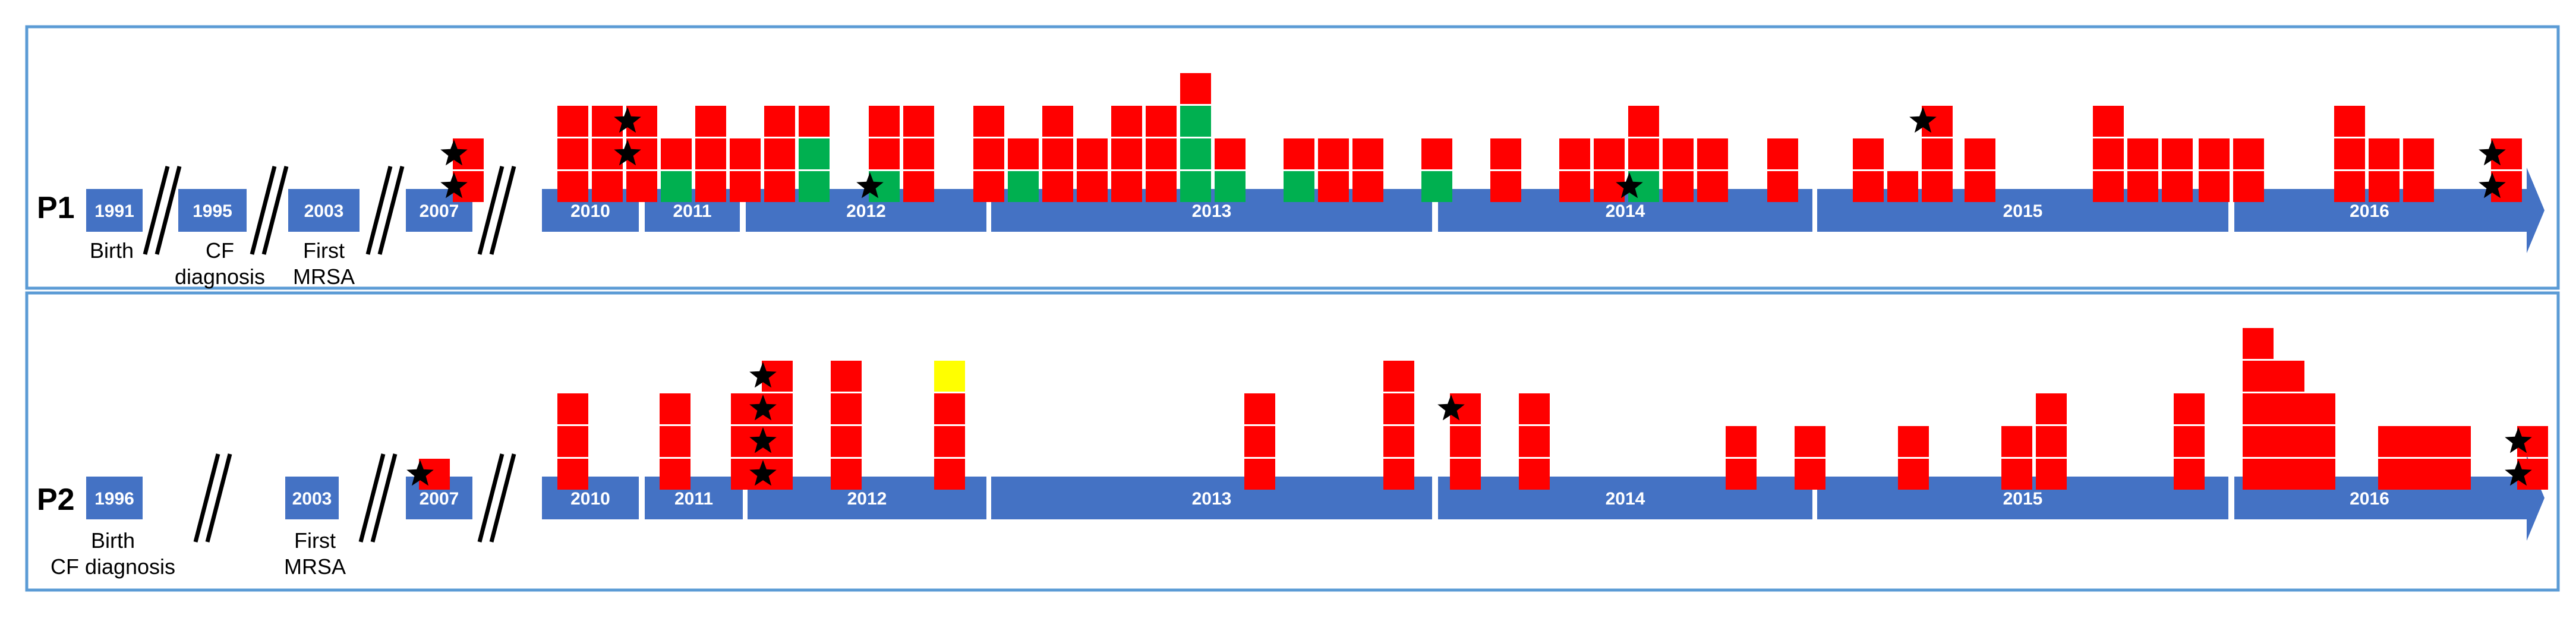  What do you see at coordinates (324, 211) in the screenshot?
I see `year-label: 2003` at bounding box center [324, 211].